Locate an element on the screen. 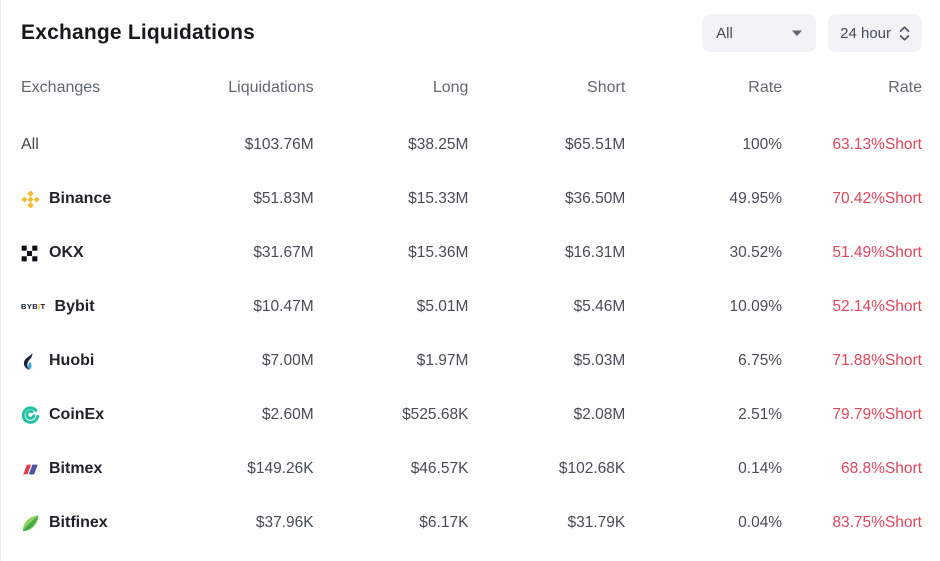 This screenshot has height=561, width=940. filter-controls: All 24 hour is located at coordinates (812, 33).